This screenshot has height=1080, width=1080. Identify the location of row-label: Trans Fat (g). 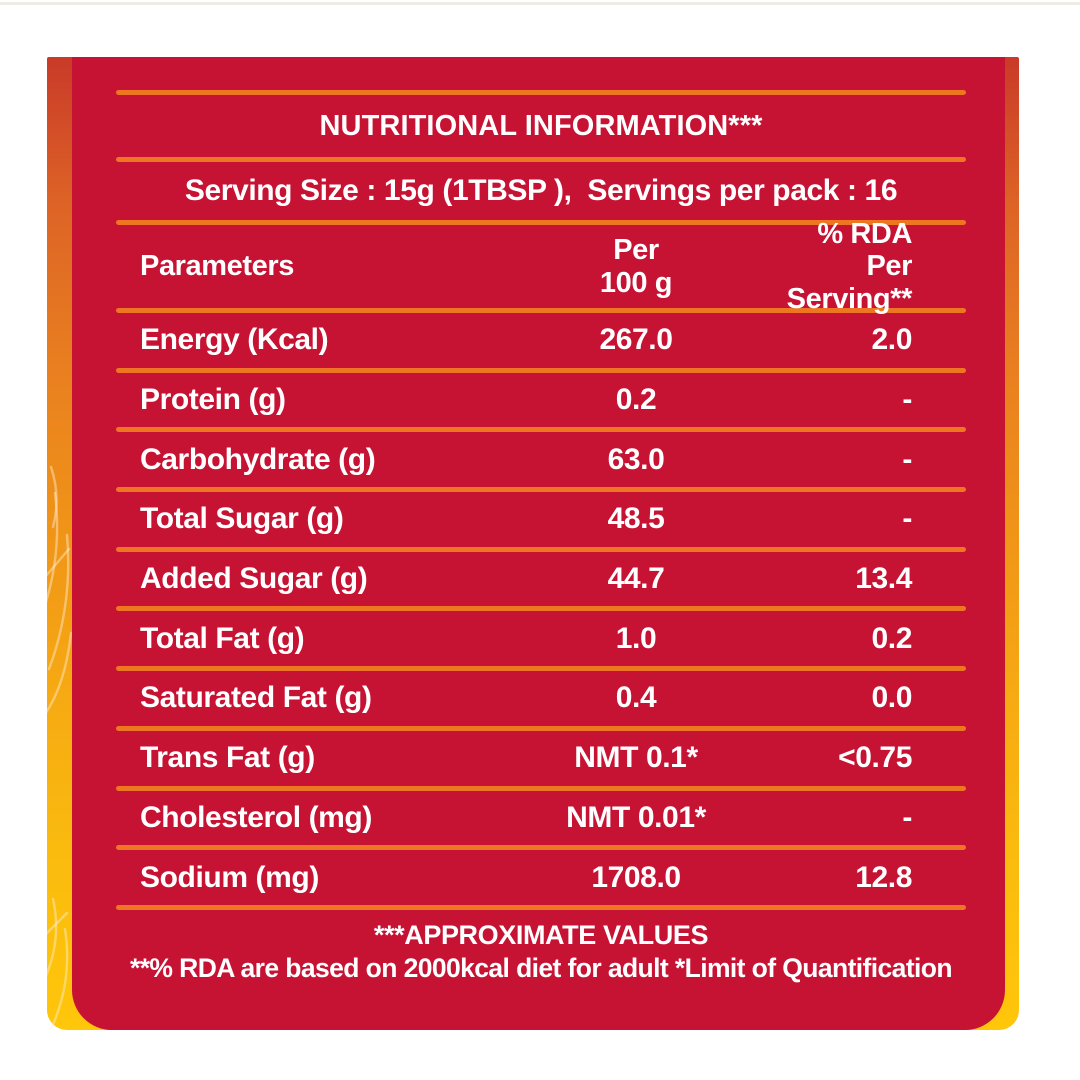
(227, 758).